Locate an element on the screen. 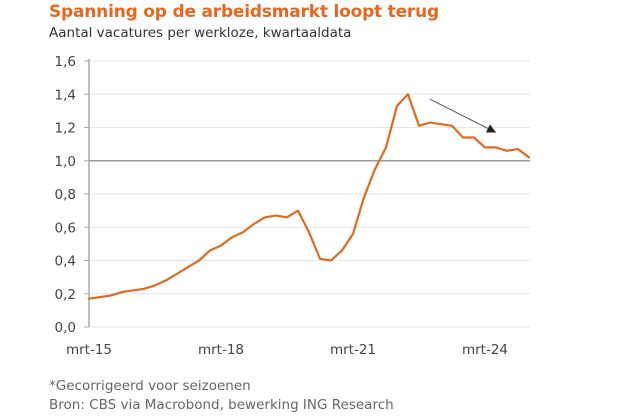 The height and width of the screenshot is (417, 626). x-tick-label: mrt-21 is located at coordinates (353, 350).